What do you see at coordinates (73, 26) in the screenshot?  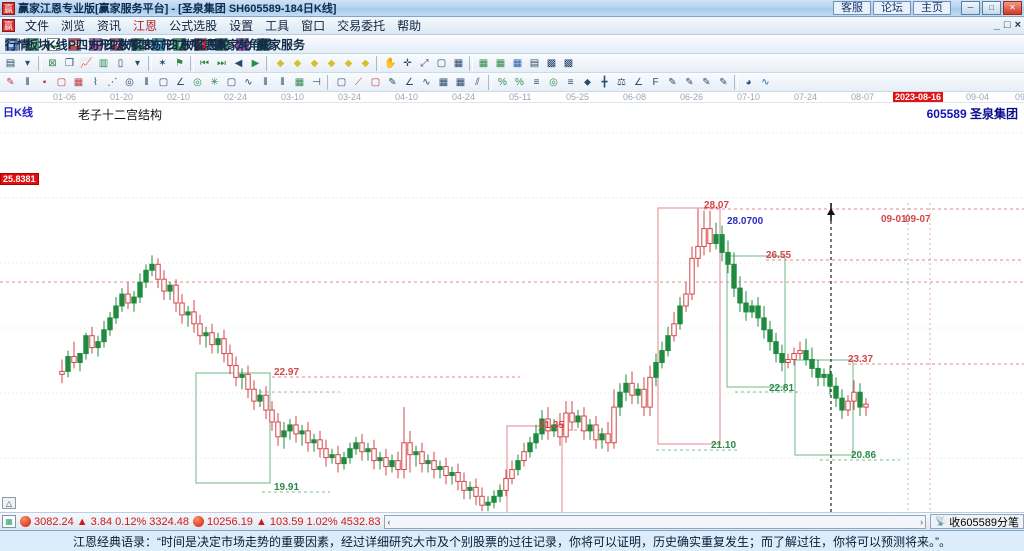 I see `menu-item-browse: 浏览` at bounding box center [73, 26].